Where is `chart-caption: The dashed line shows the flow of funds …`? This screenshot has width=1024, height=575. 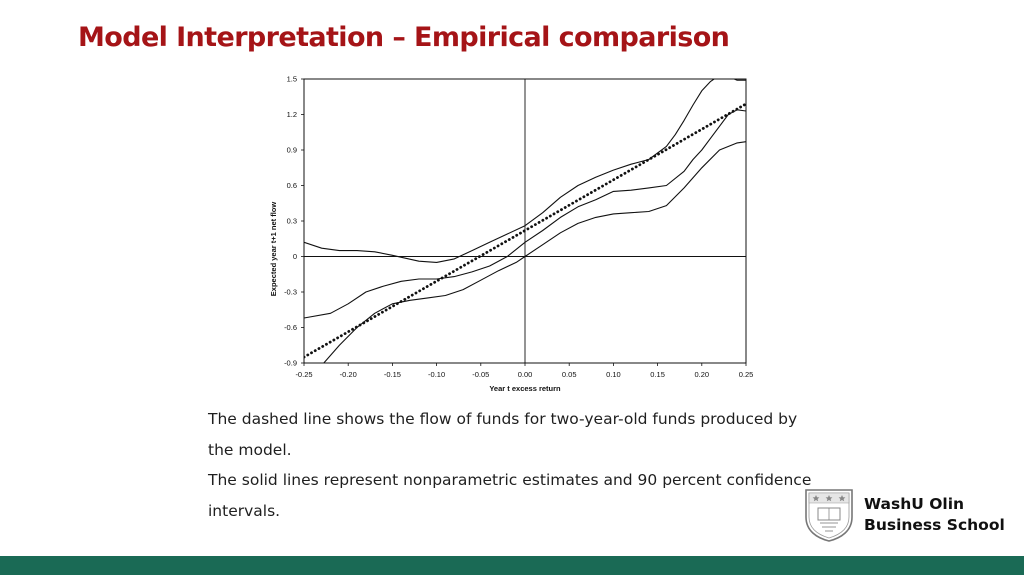 chart-caption: The dashed line shows the flow of funds … is located at coordinates (528, 465).